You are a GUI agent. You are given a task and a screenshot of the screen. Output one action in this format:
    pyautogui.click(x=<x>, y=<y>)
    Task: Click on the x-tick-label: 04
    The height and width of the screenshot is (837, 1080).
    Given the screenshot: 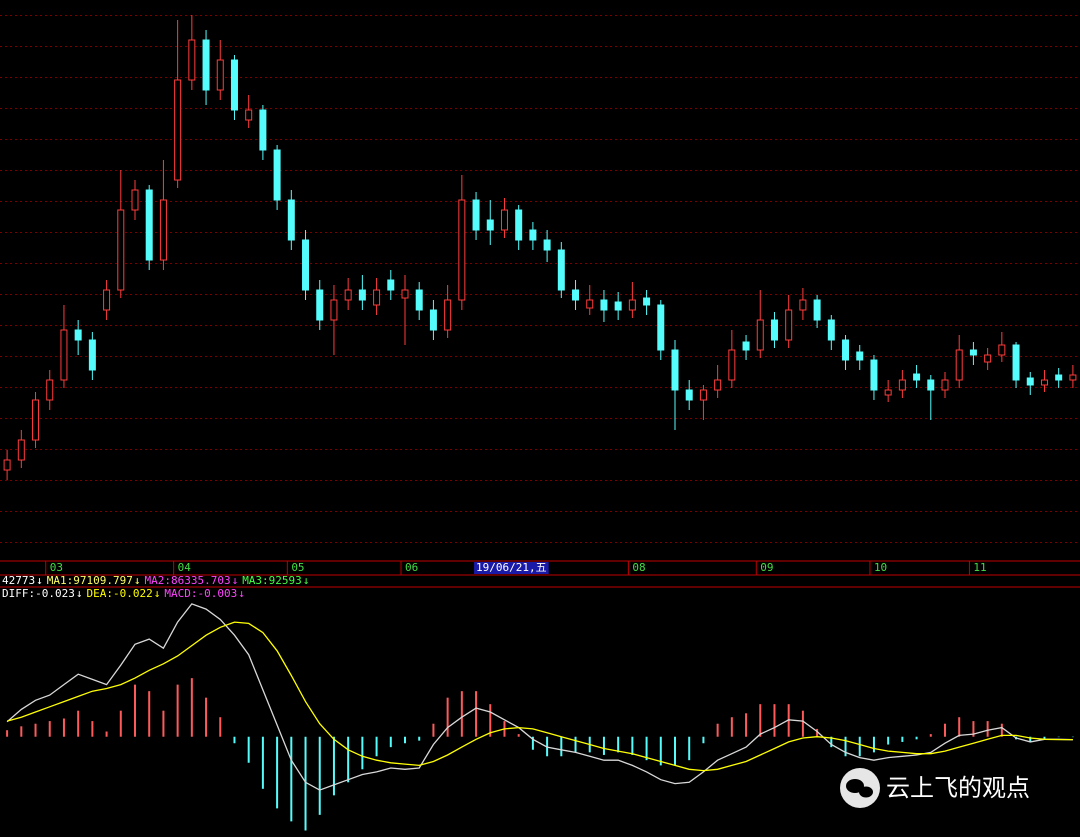 What is the action you would take?
    pyautogui.click(x=185, y=567)
    